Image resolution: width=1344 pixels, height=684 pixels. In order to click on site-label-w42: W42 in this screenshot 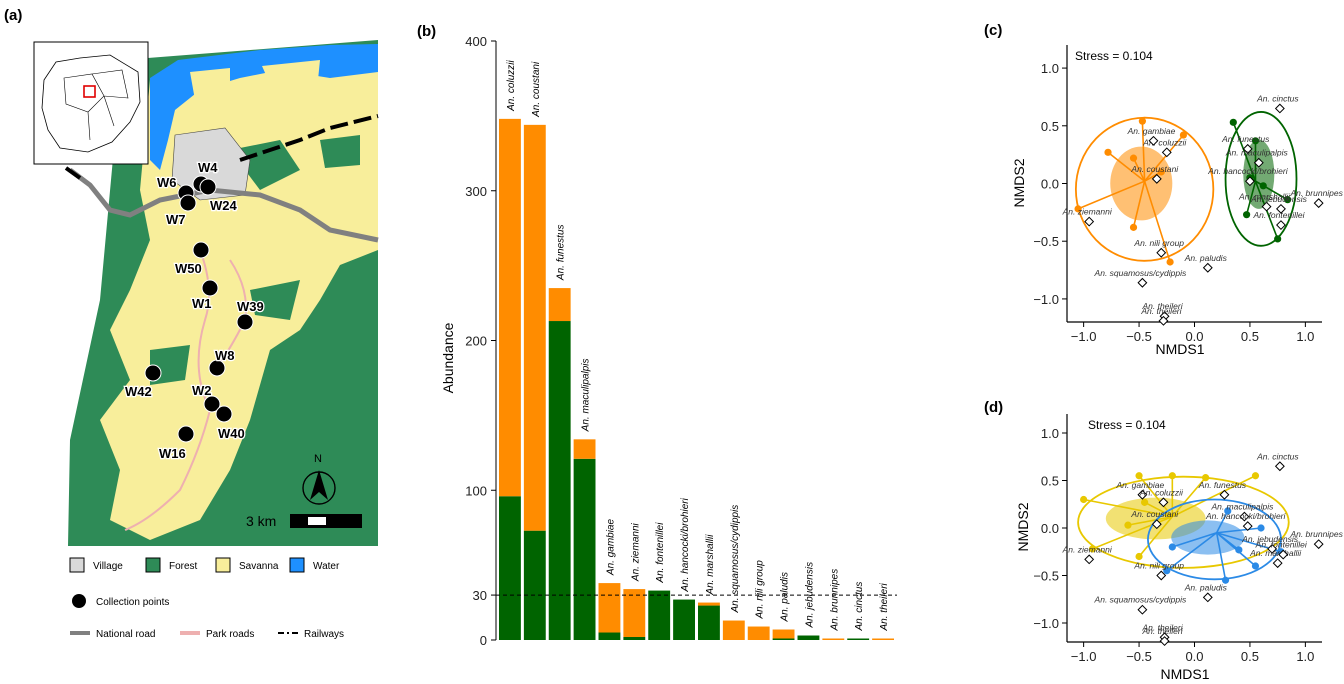, I will do `click(138, 391)`.